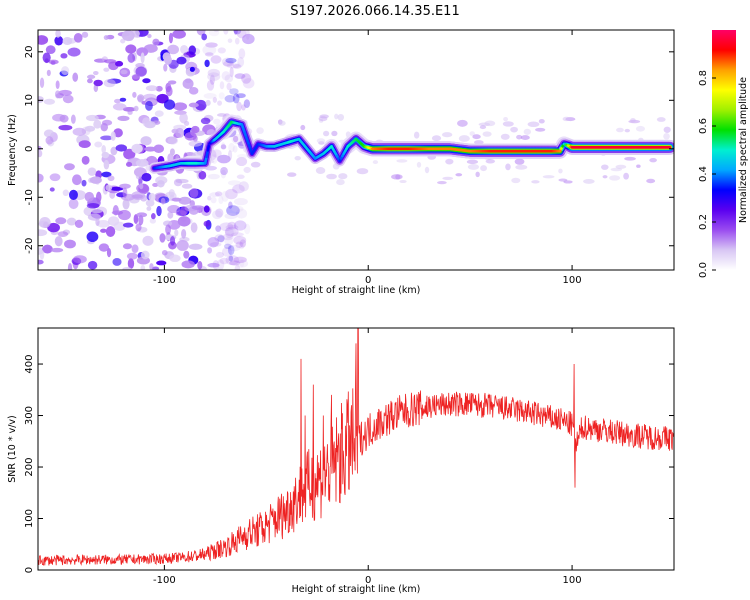 This screenshot has height=600, width=750. What do you see at coordinates (29, 197) in the screenshot?
I see `spectrogram-ytick-label: -10` at bounding box center [29, 197].